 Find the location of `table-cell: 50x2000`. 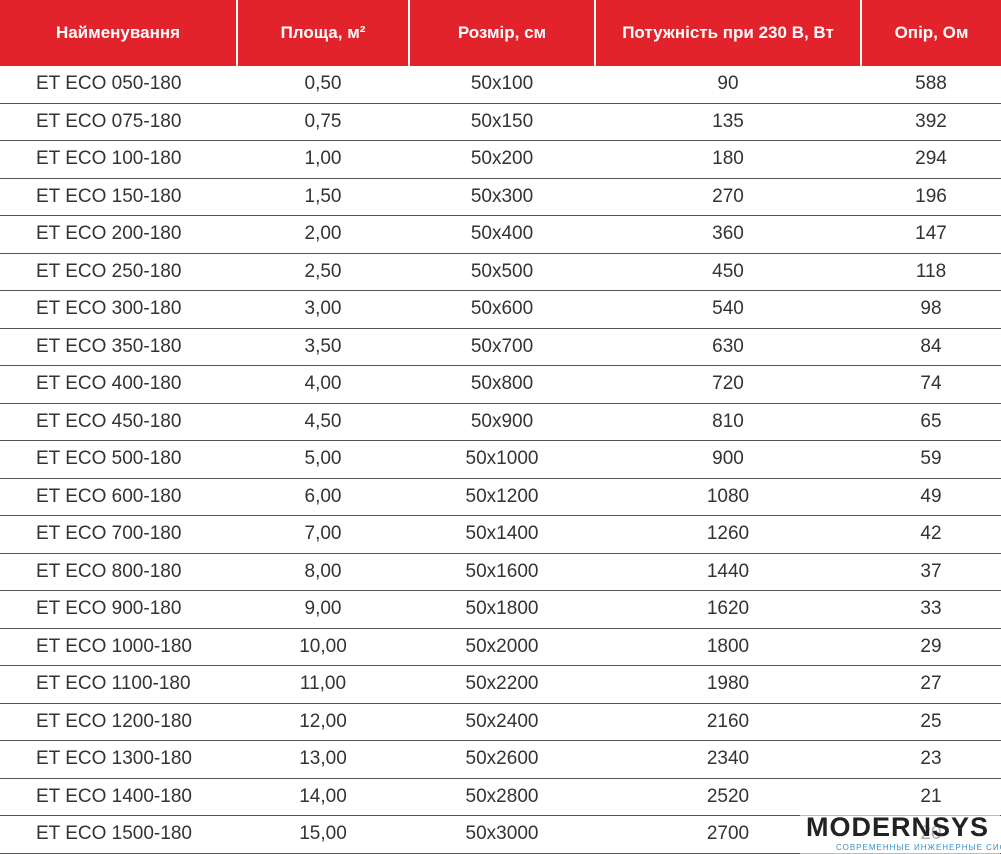

table-cell: 50x2000 is located at coordinates (502, 647).